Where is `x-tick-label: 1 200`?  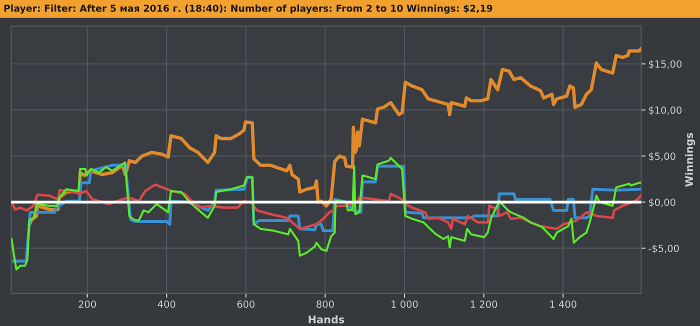 x-tick-label: 1 200 is located at coordinates (484, 304).